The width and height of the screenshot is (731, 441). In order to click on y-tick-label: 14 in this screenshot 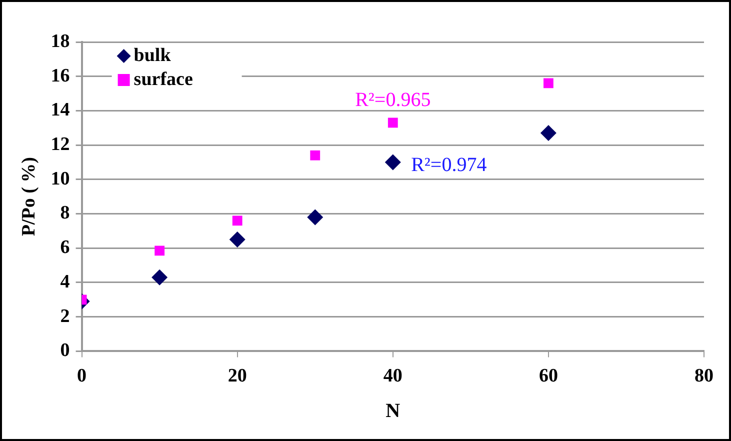, I will do `click(60, 110)`.